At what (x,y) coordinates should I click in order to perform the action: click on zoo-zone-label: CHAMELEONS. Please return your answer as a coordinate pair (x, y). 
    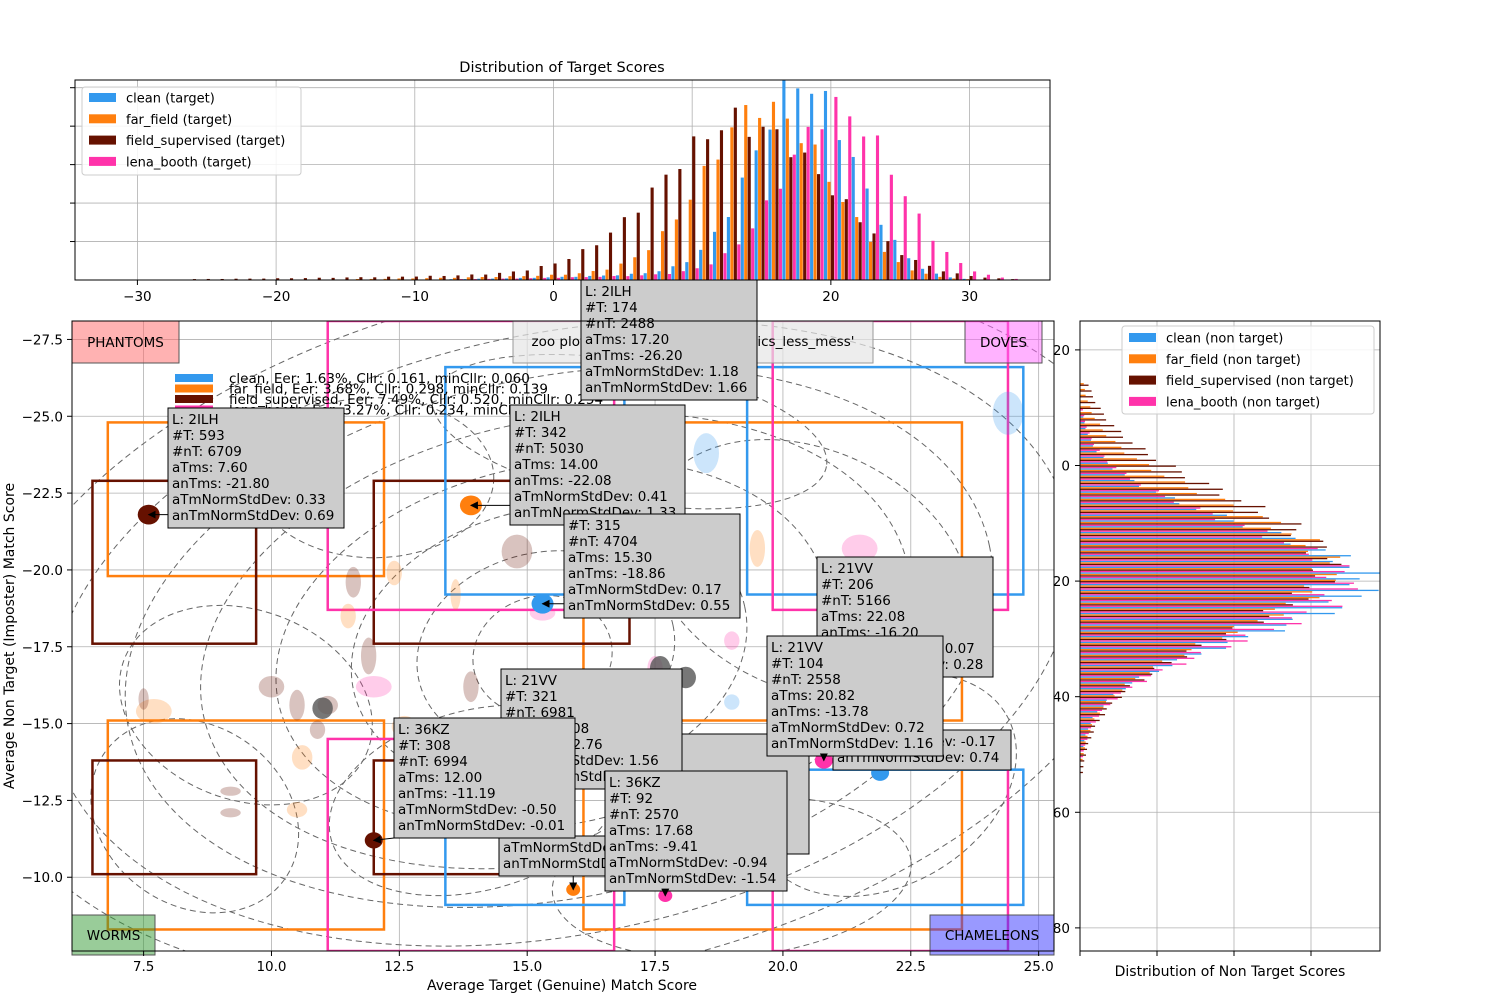
    Looking at the image, I should click on (992, 936).